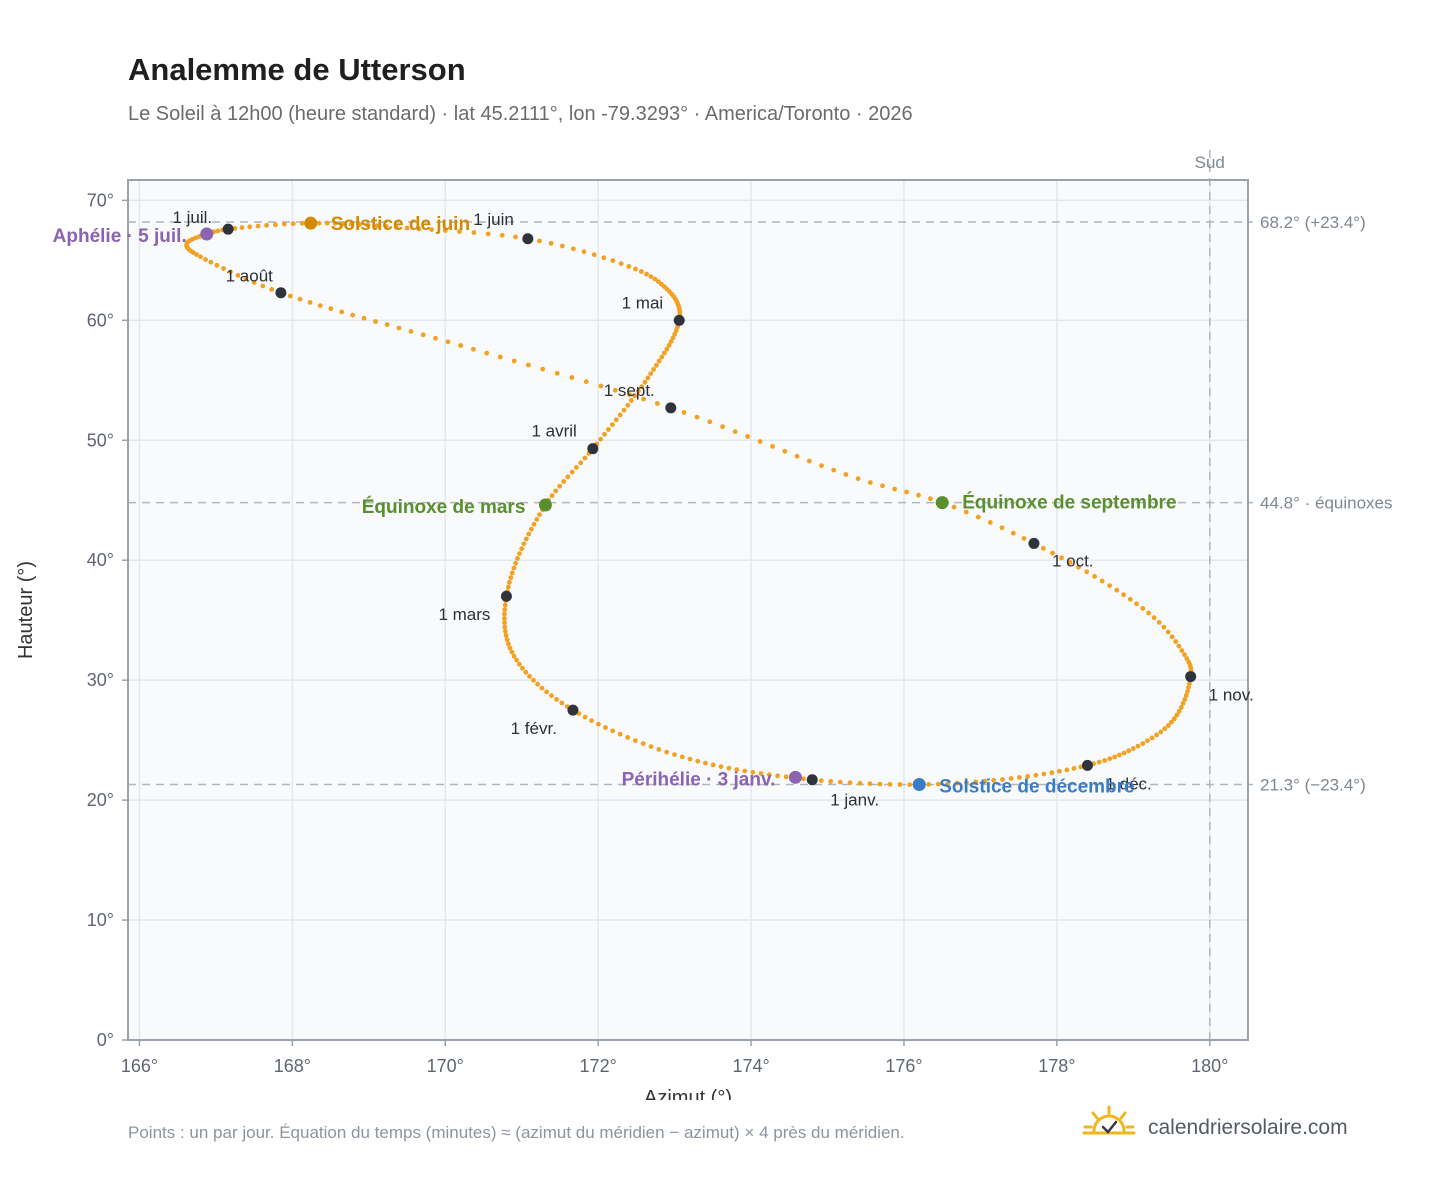 The height and width of the screenshot is (1188, 1448). Describe the element at coordinates (100, 320) in the screenshot. I see `y-tick-label: 60°` at that location.